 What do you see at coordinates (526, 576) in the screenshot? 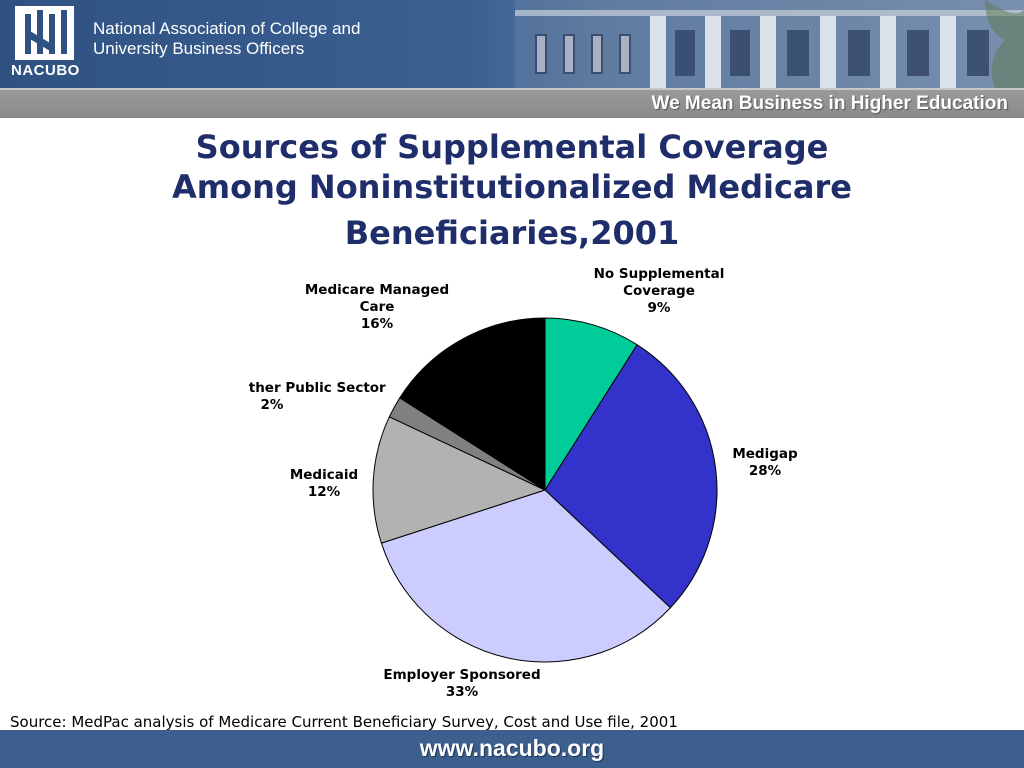
I see `pie-slice-employer-sponsored` at bounding box center [526, 576].